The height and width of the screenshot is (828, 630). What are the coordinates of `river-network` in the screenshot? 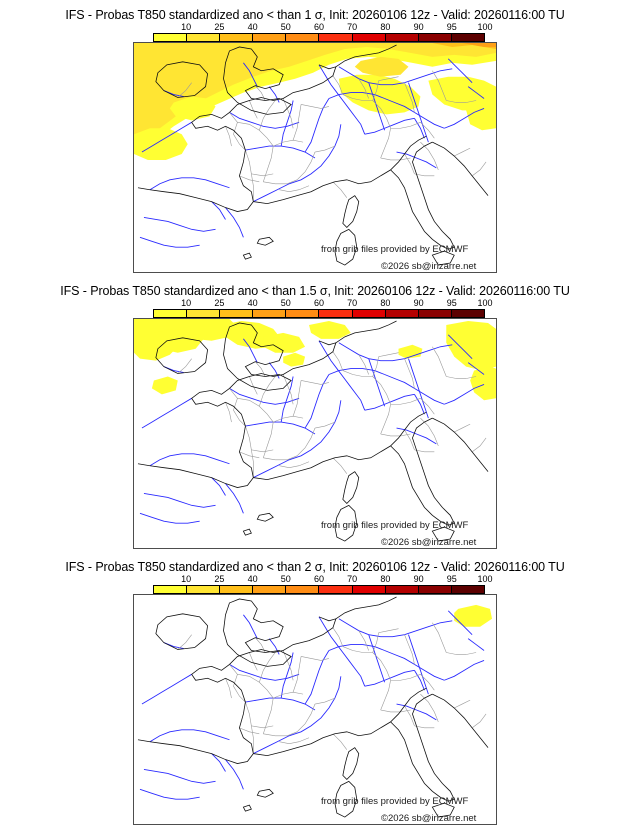 It's located at (312, 153).